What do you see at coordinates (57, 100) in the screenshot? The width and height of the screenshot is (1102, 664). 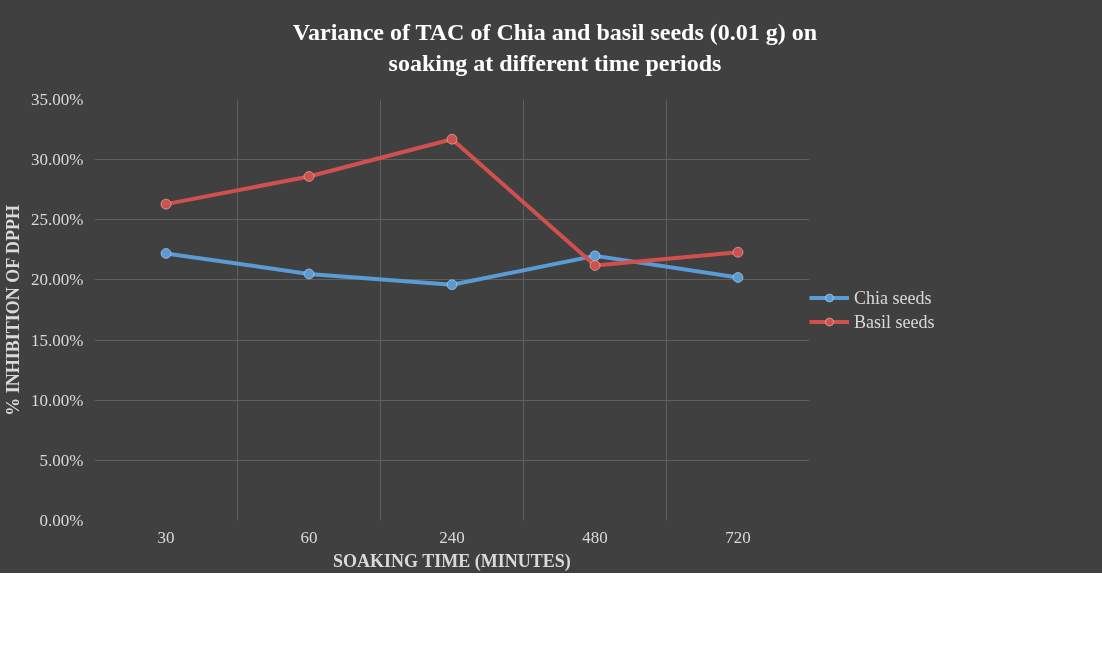 I see `y-tick-label: 35.00%` at bounding box center [57, 100].